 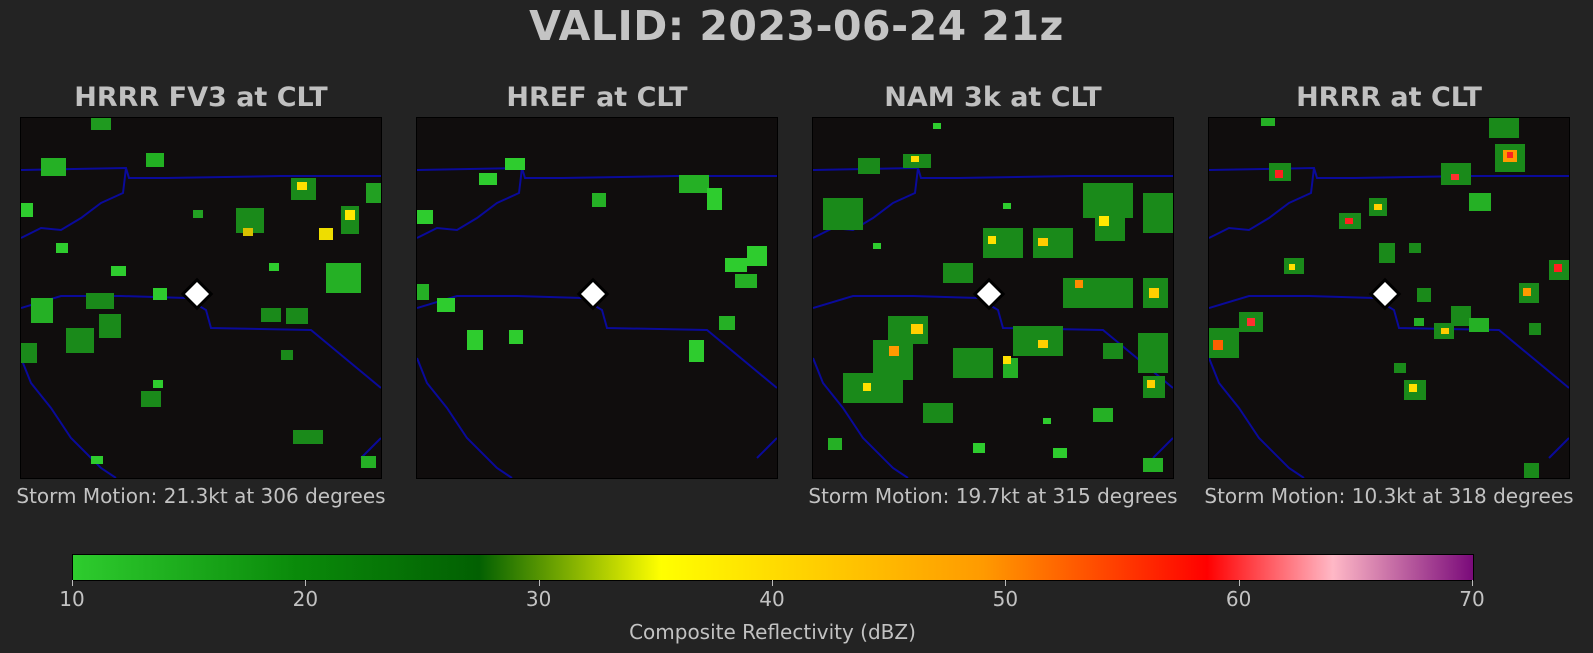 What do you see at coordinates (201, 97) in the screenshot?
I see `panel-title: HRRR FV3 at CLT` at bounding box center [201, 97].